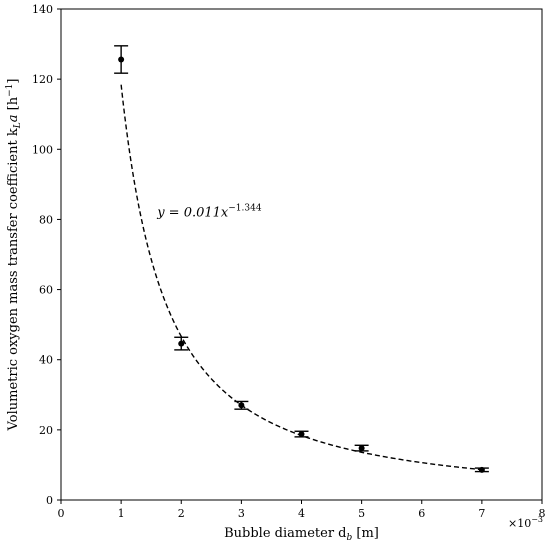 The image size is (550, 546). Describe the element at coordinates (181, 513) in the screenshot. I see `x-tick-label: 2` at that location.